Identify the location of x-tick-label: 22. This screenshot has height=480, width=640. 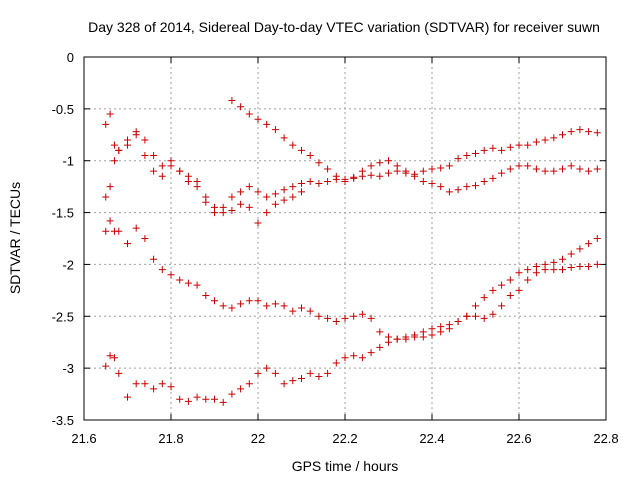
(258, 438).